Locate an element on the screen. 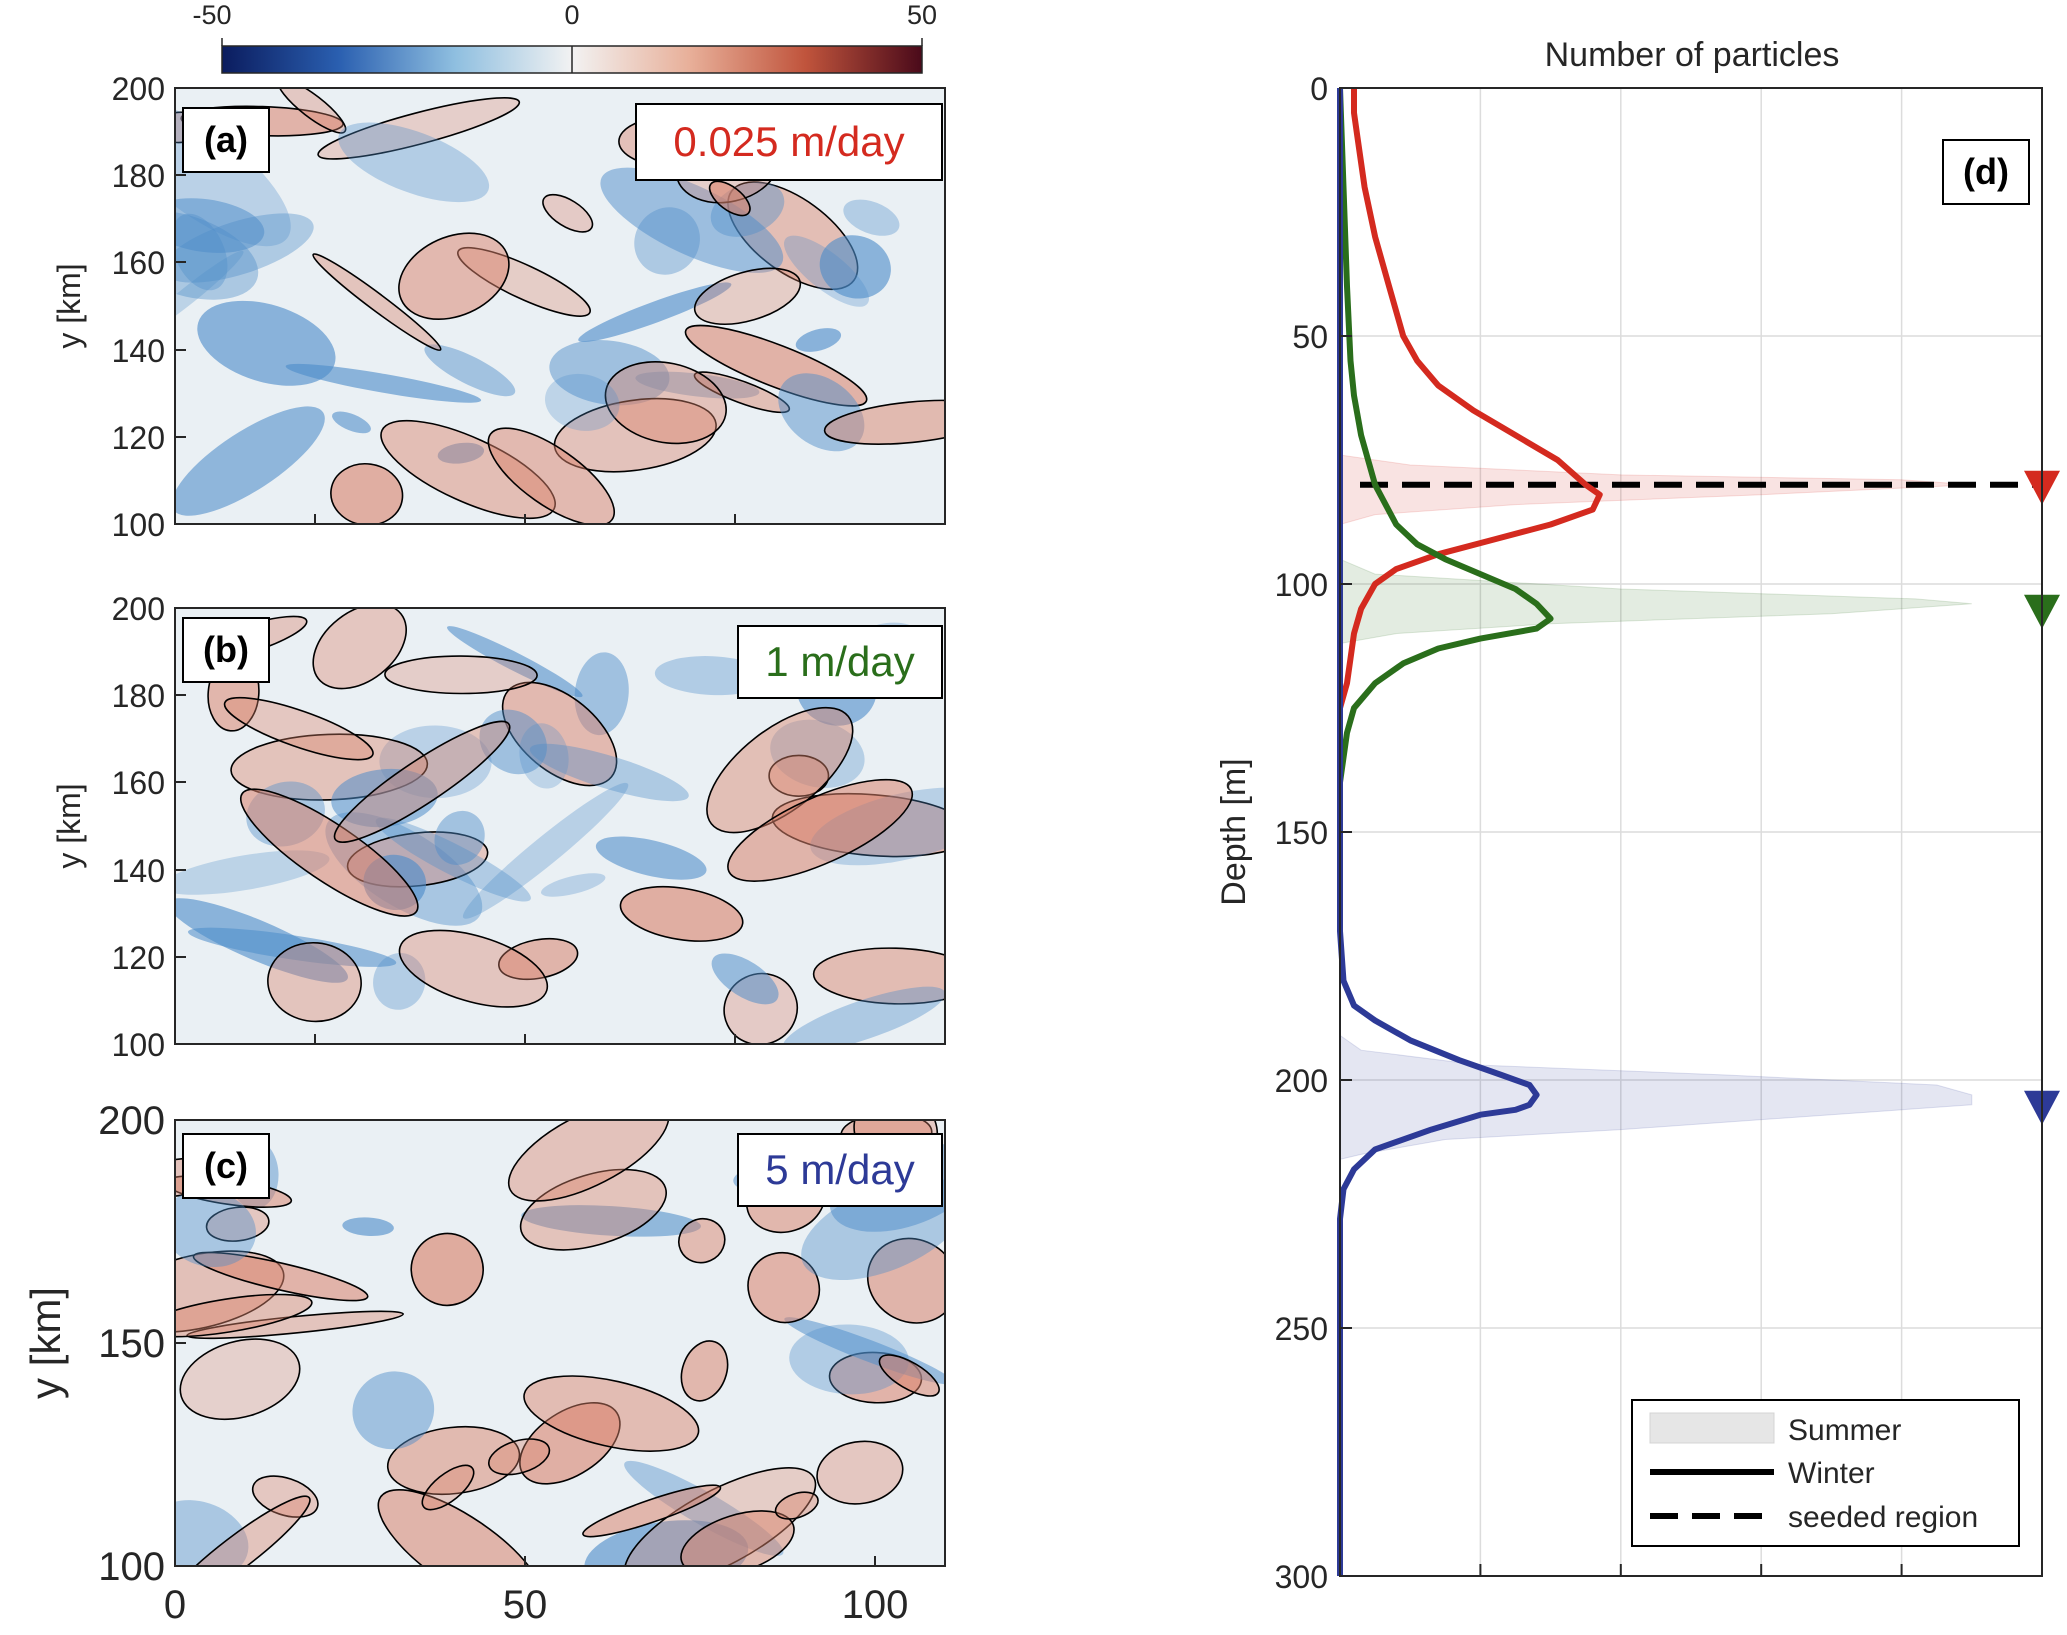  depth-tick-label: 100 is located at coordinates (1301, 585).